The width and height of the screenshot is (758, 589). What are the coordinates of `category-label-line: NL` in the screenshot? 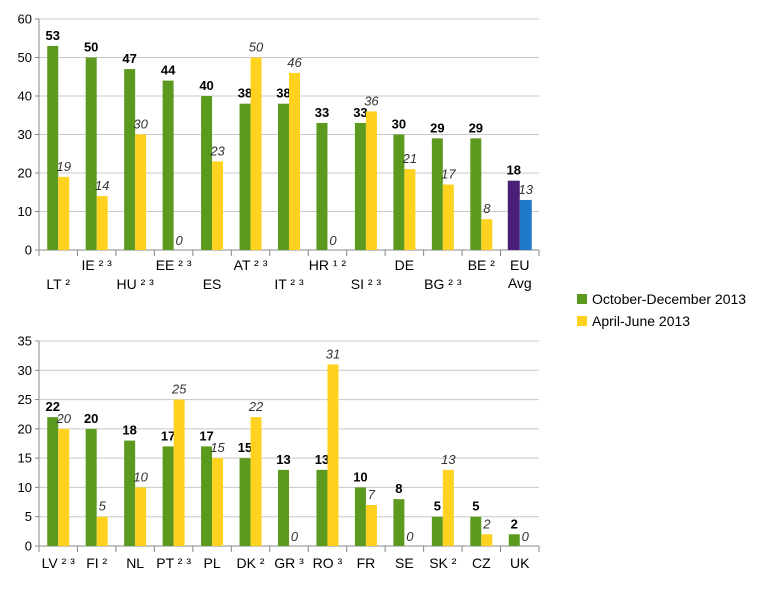 It's located at (135, 563).